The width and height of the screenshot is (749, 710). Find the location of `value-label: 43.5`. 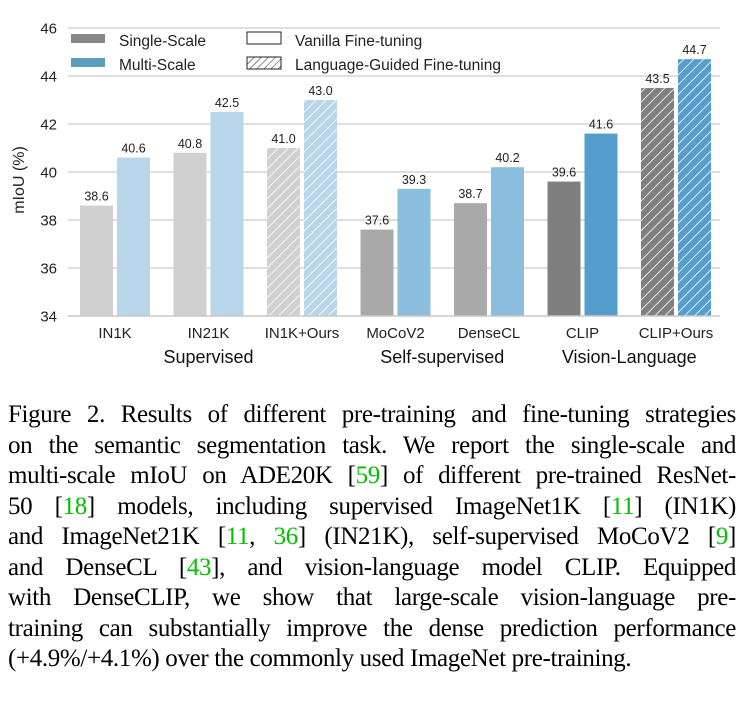

value-label: 43.5 is located at coordinates (657, 79).